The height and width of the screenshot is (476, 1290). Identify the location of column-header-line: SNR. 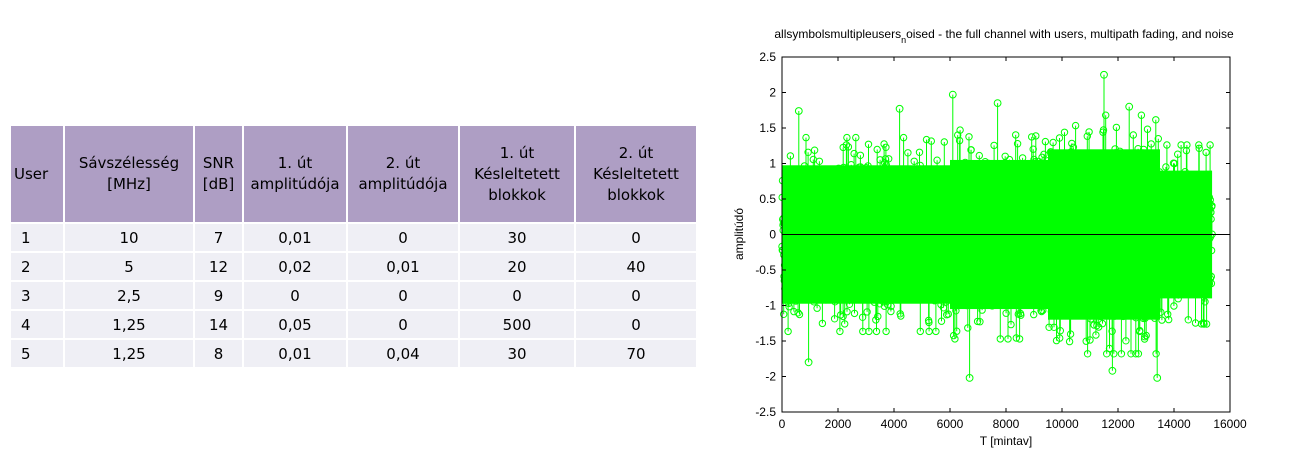
(218, 163).